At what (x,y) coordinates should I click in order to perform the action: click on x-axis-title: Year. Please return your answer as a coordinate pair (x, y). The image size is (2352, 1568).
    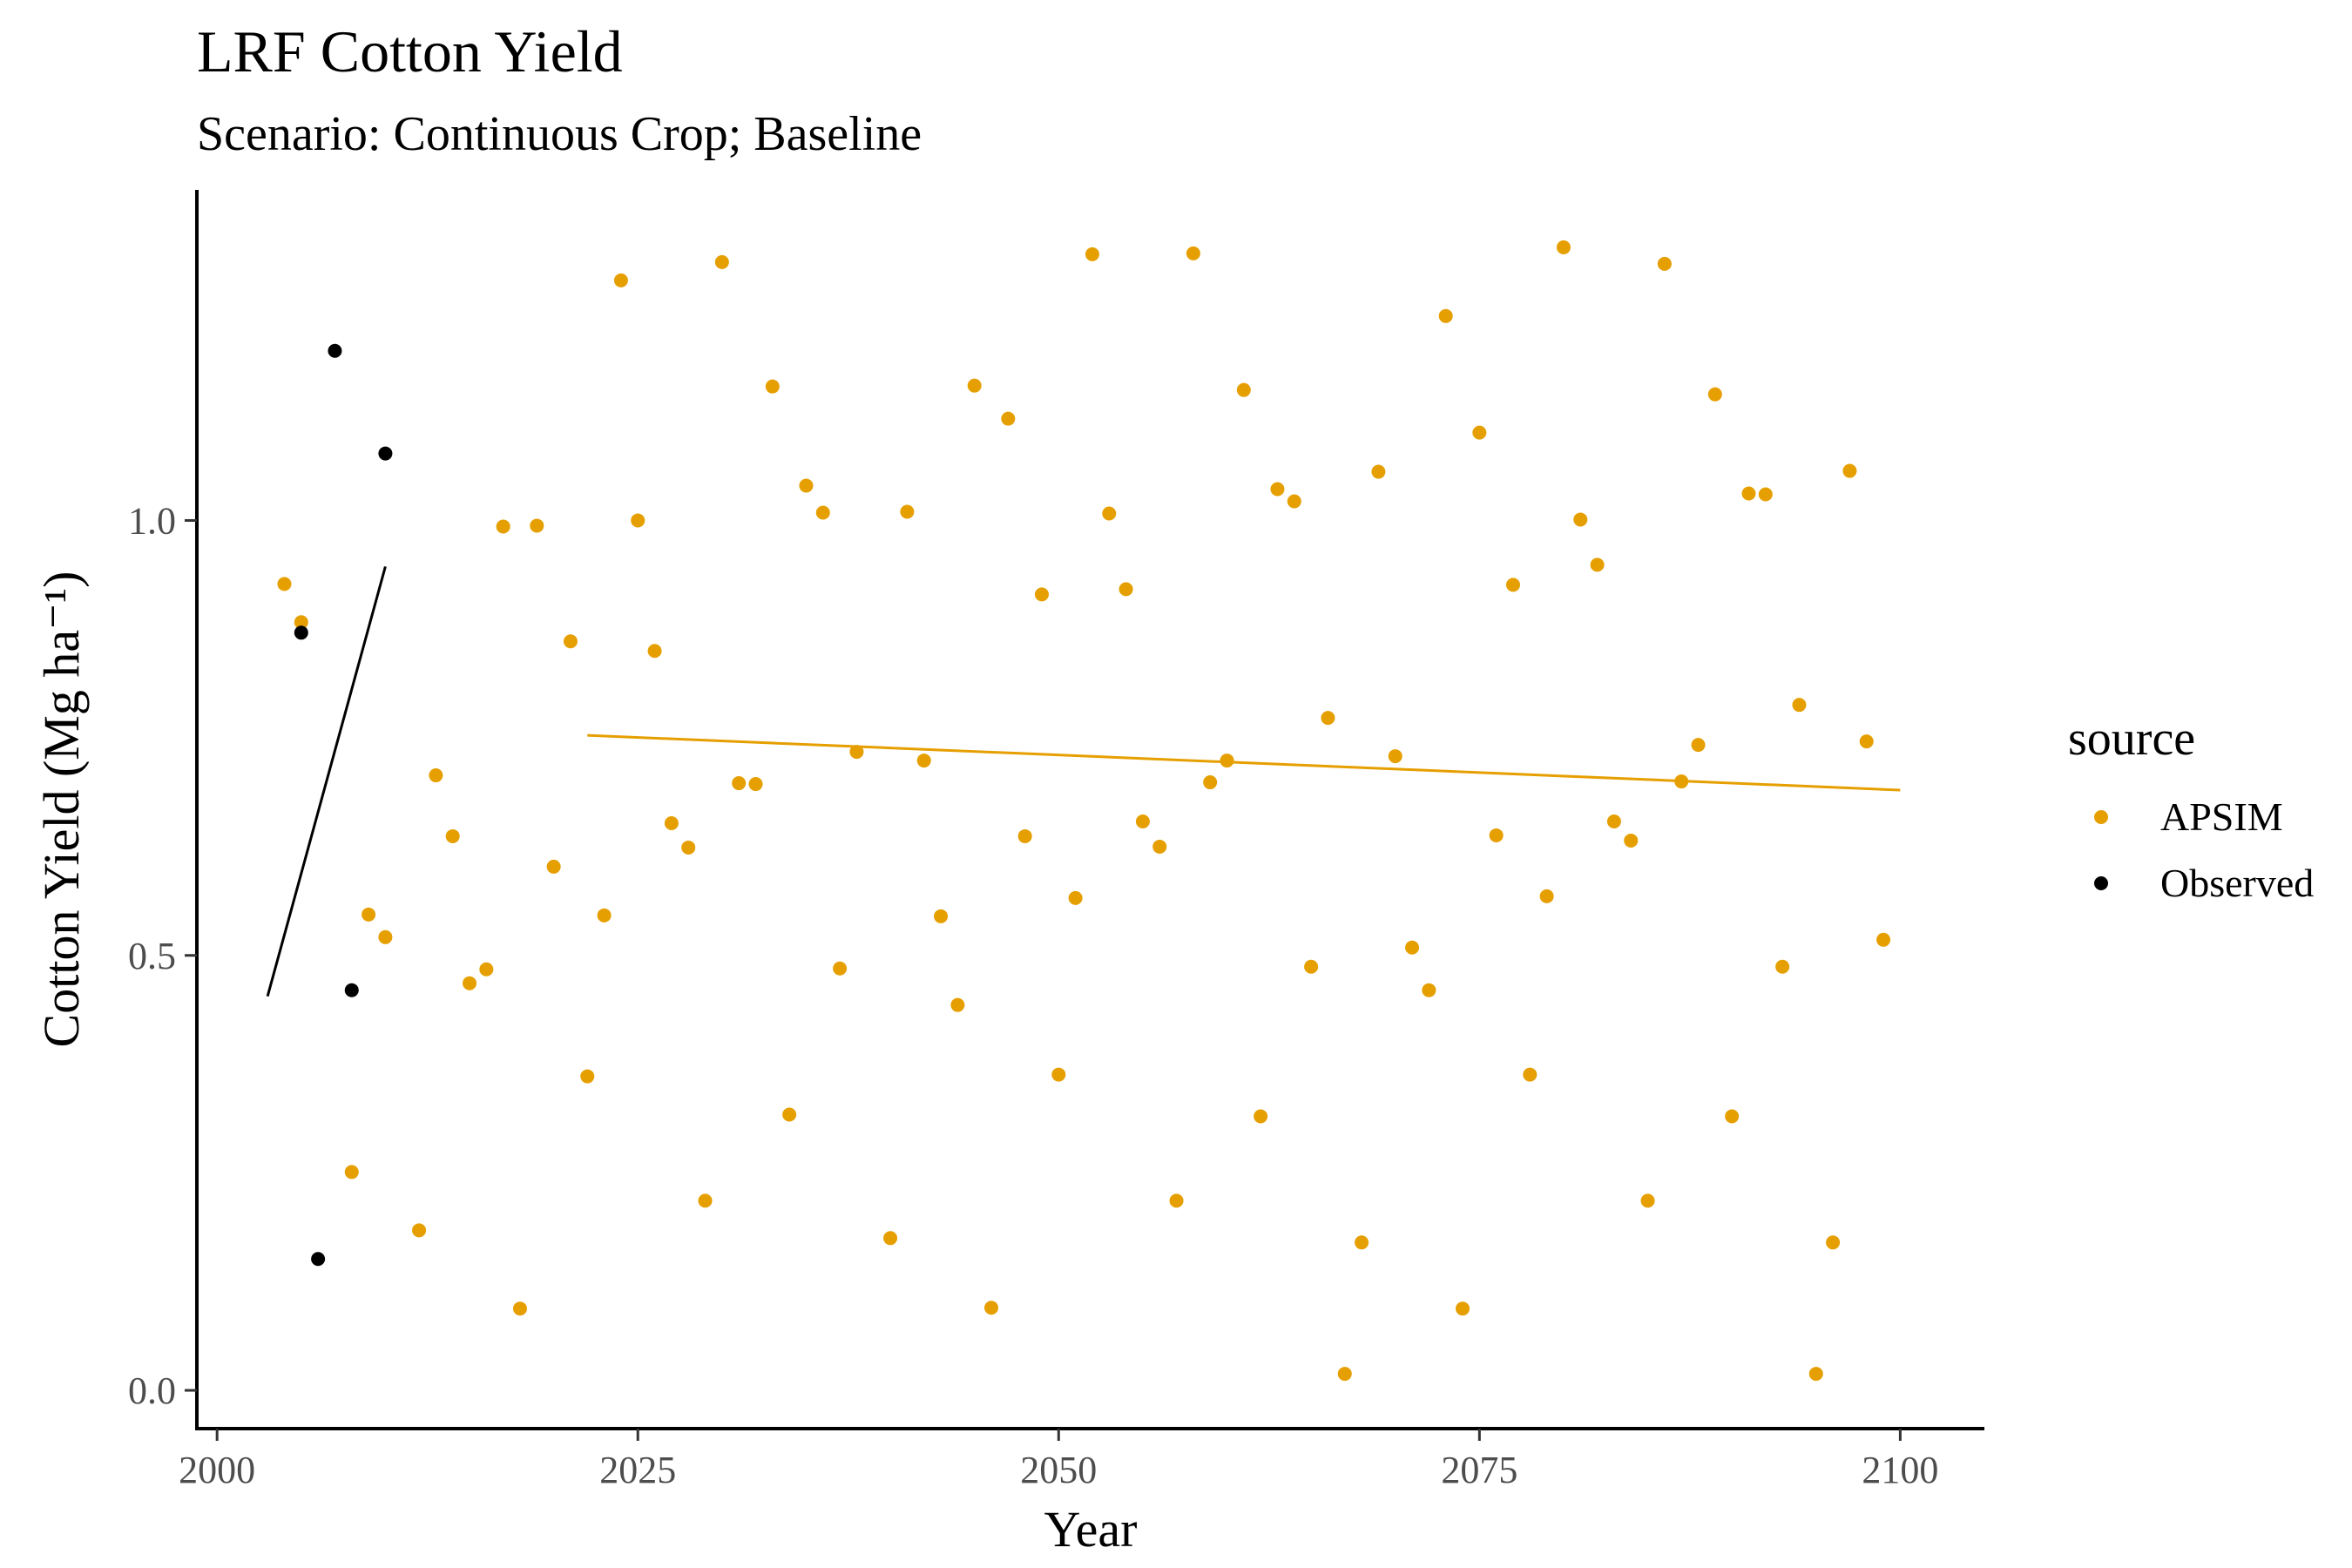
    Looking at the image, I should click on (1091, 1529).